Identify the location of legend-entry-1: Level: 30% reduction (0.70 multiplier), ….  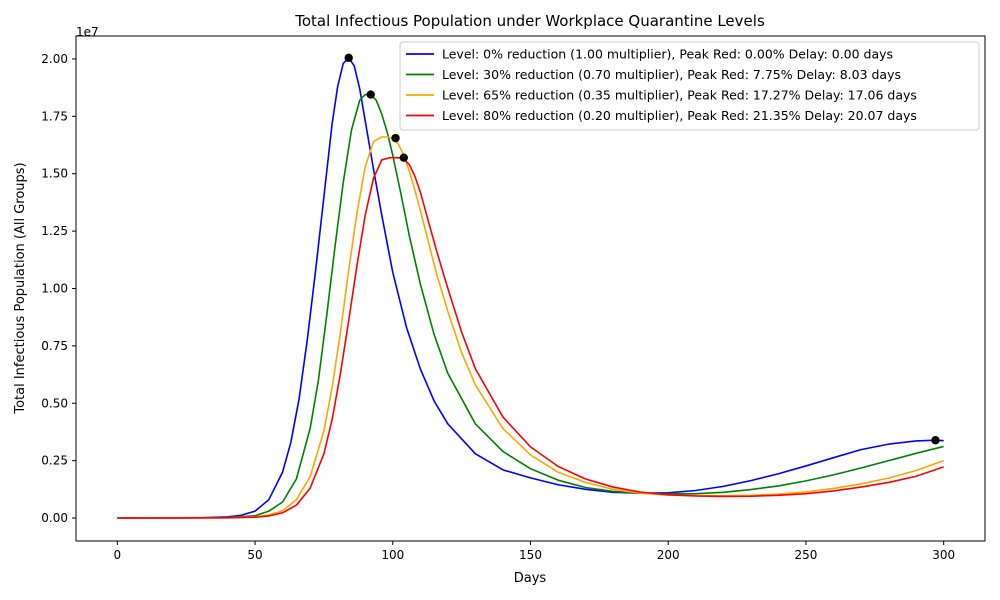
(671, 74).